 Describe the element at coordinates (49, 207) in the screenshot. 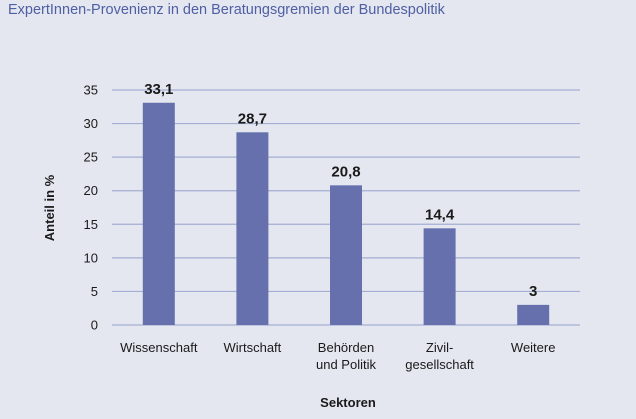

I see `y-axis-label: Anteil in %` at that location.